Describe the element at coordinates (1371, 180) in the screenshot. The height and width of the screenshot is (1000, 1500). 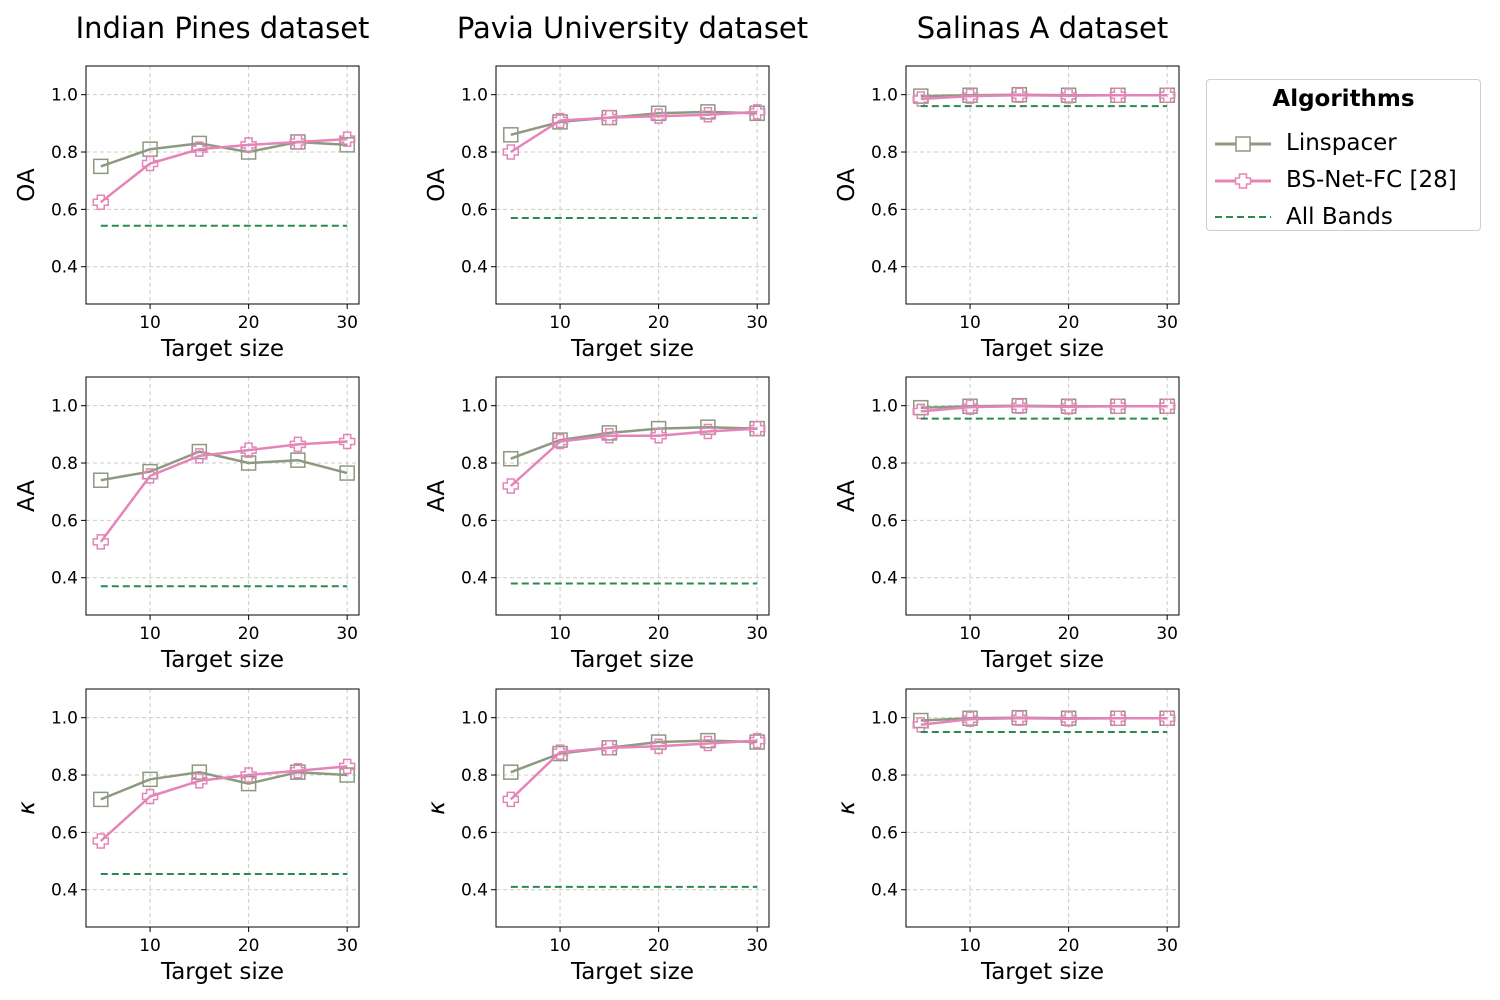
I see `legend-label-bsnet: BS-Net-FC [28]` at that location.